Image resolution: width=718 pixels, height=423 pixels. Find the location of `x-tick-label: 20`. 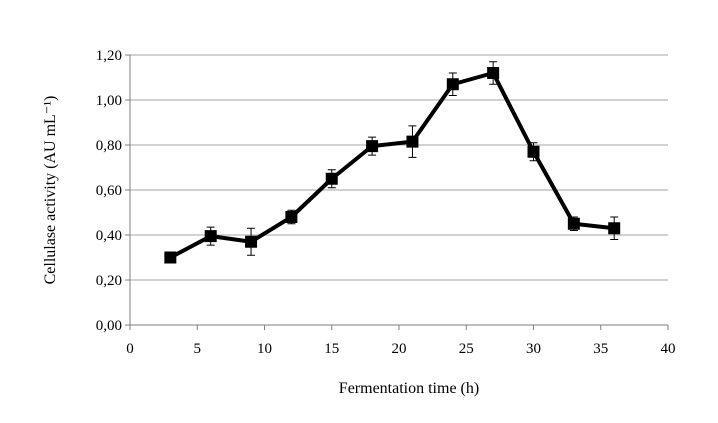

x-tick-label: 20 is located at coordinates (399, 349).